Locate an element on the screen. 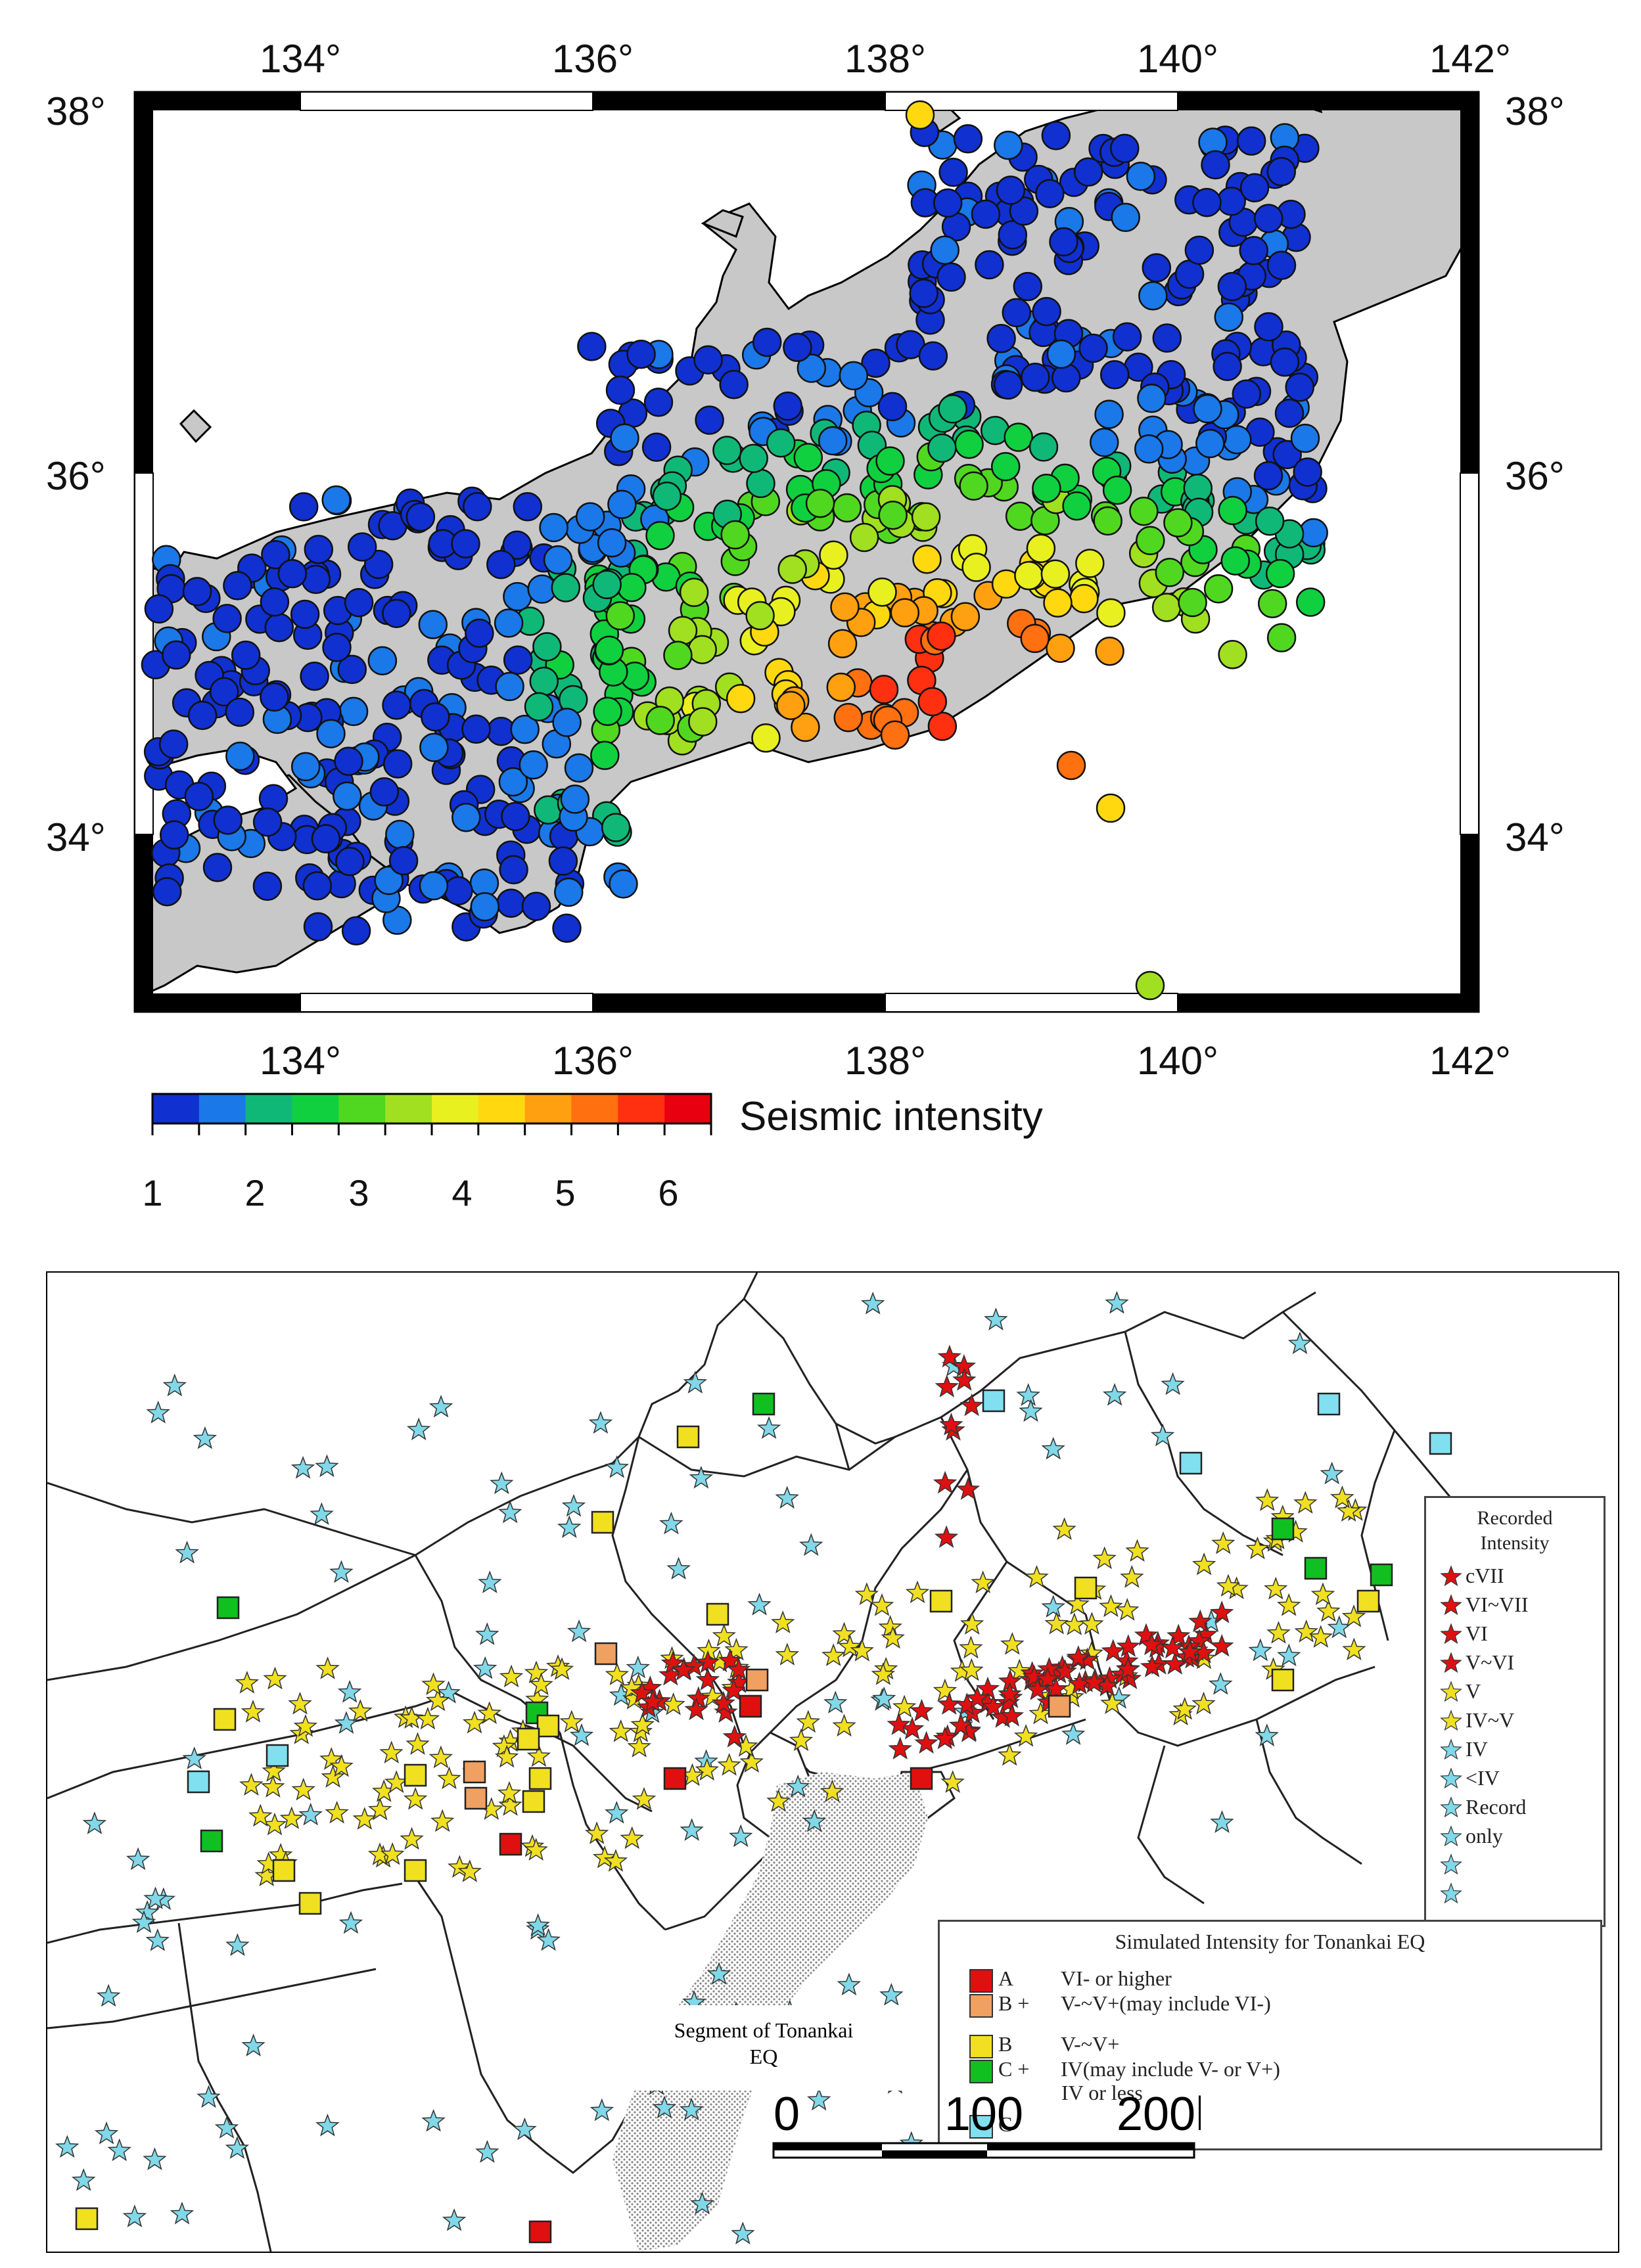 The height and width of the screenshot is (2268, 1641). top-lon-tick: 140° is located at coordinates (1177, 59).